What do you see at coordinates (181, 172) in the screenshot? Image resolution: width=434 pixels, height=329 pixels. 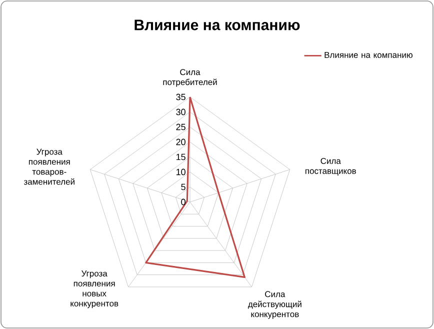 I see `y-tick-label: 10` at bounding box center [181, 172].